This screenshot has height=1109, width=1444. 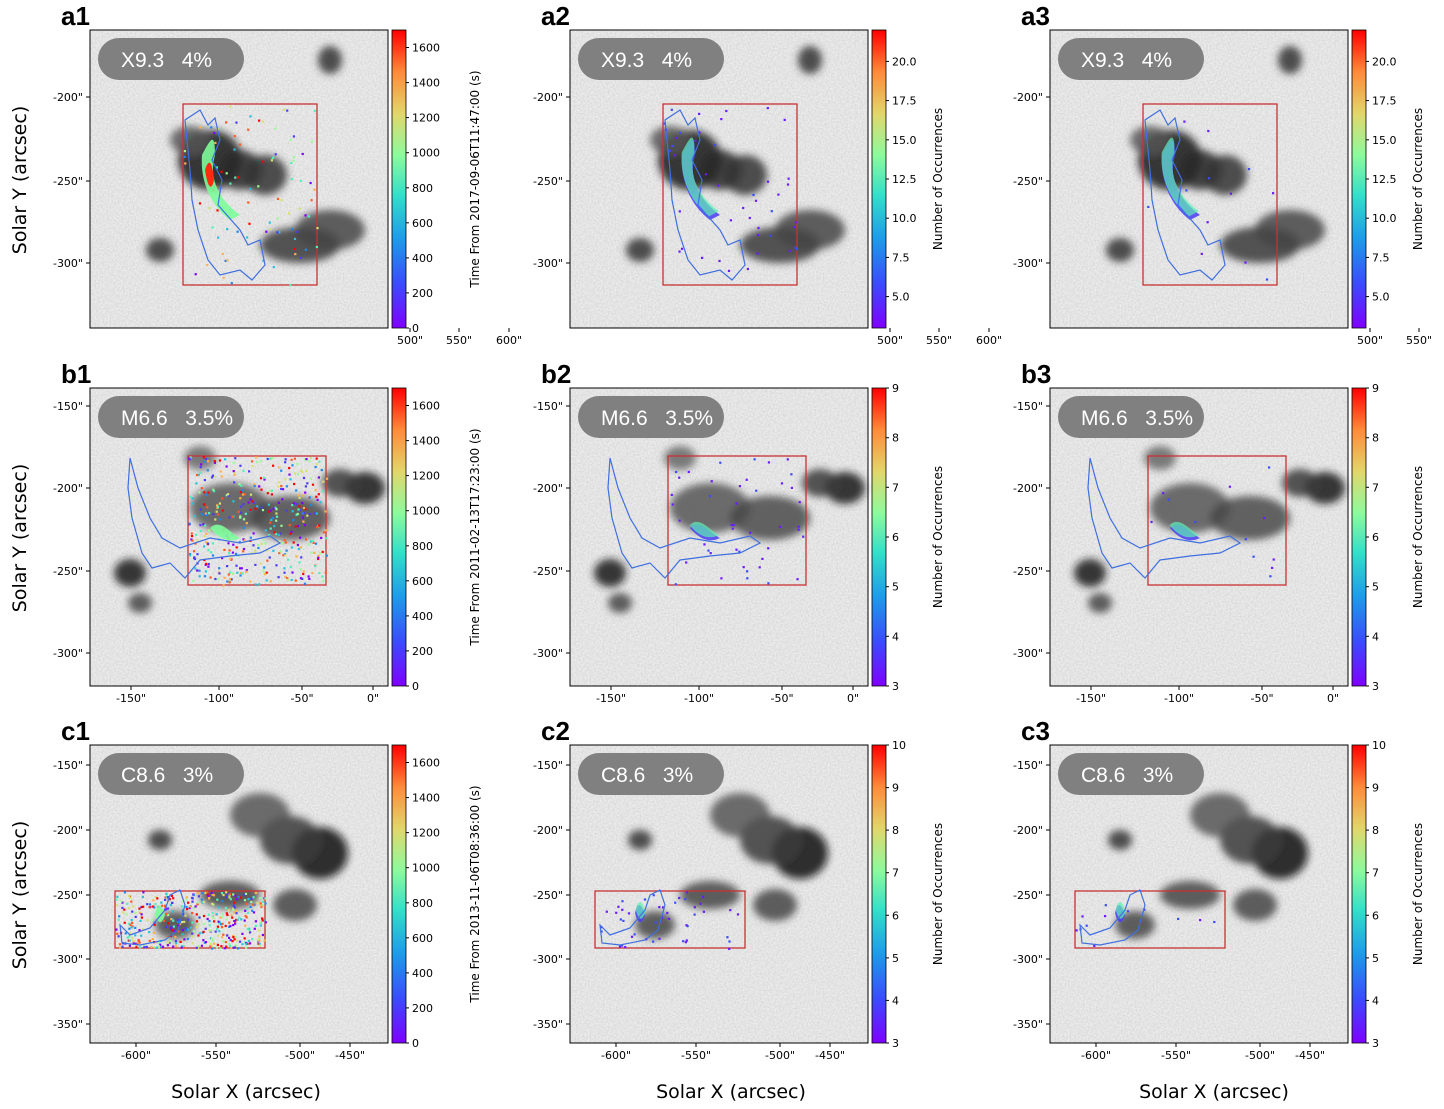 What do you see at coordinates (426, 153) in the screenshot?
I see `colorbar-tick-label: 1000` at bounding box center [426, 153].